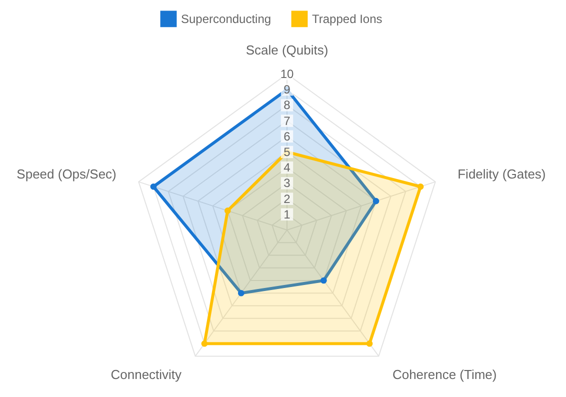 This screenshot has width=566, height=397. Describe the element at coordinates (66, 174) in the screenshot. I see `spoke-label: Speed (Ops/Sec)` at that location.